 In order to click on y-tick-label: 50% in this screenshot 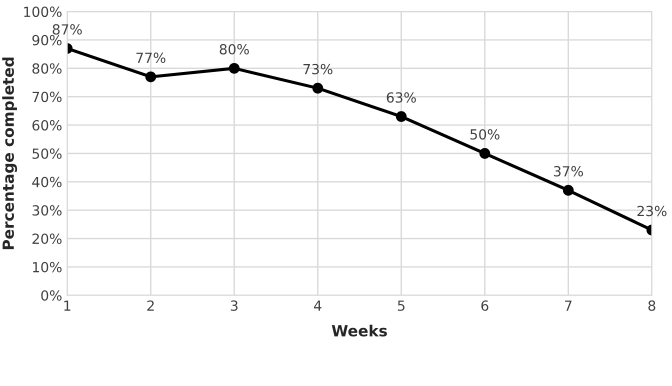, I will do `click(47, 153)`.